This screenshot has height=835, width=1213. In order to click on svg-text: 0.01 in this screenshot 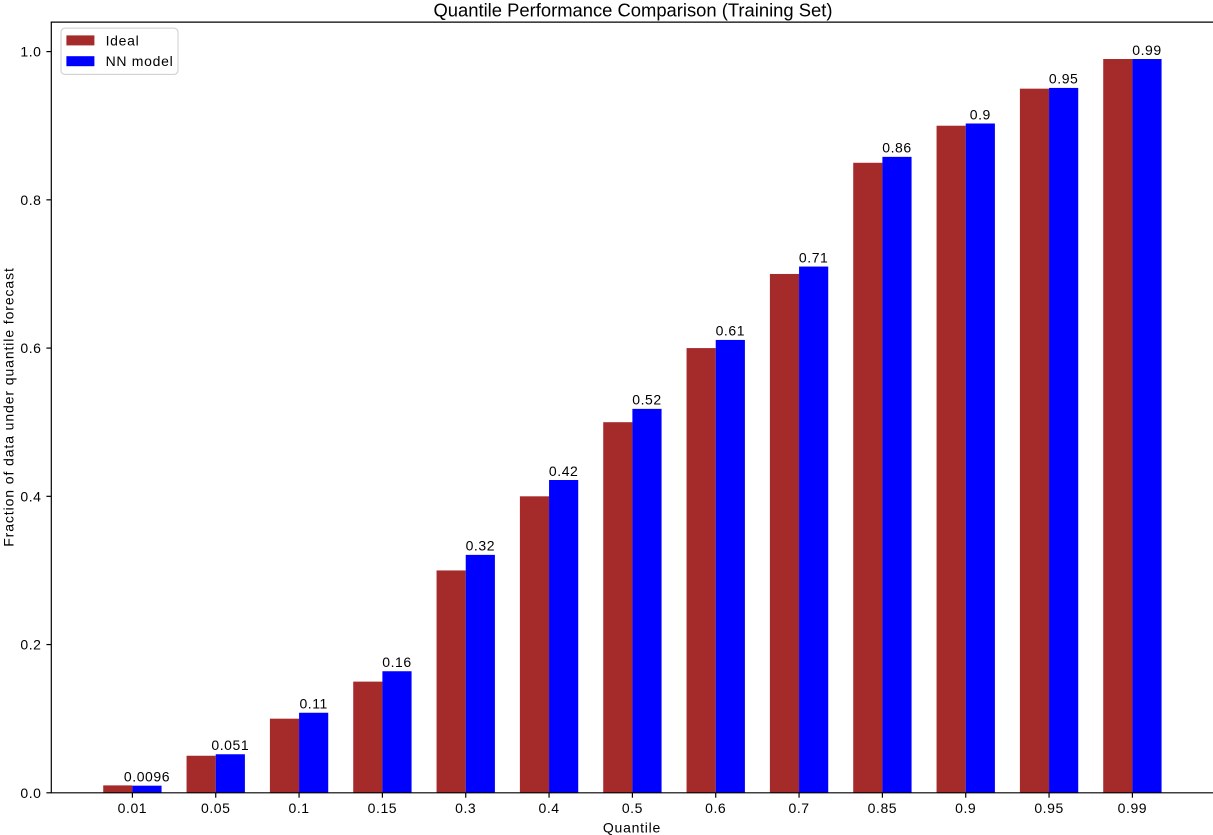, I will do `click(132, 808)`.